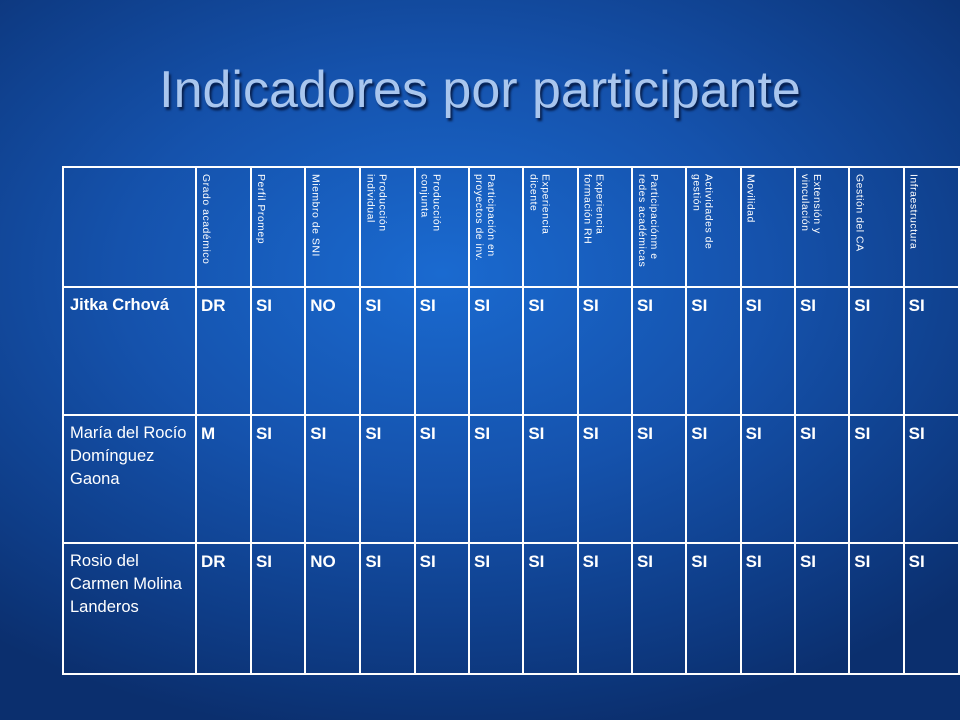 The image size is (960, 720). What do you see at coordinates (278, 227) in the screenshot?
I see `header-cell: Perfil Promep` at bounding box center [278, 227].